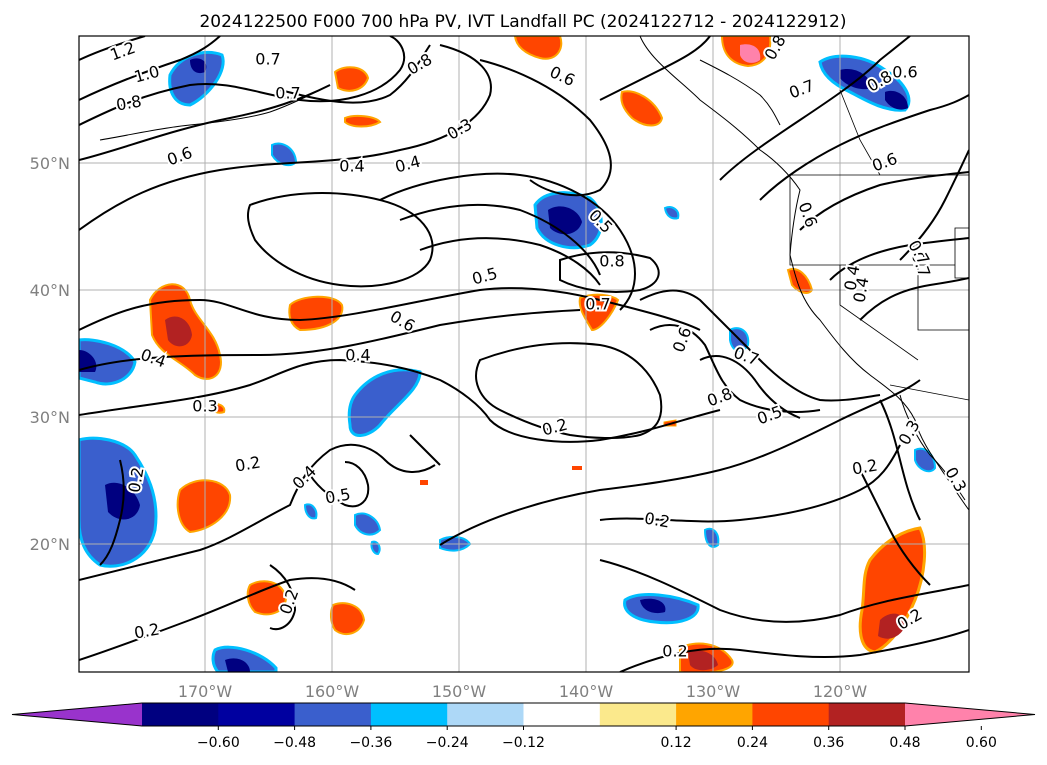  What do you see at coordinates (50, 354) in the screenshot?
I see `latitude-labels: 50°N 40°N 30°N 20°N` at bounding box center [50, 354].